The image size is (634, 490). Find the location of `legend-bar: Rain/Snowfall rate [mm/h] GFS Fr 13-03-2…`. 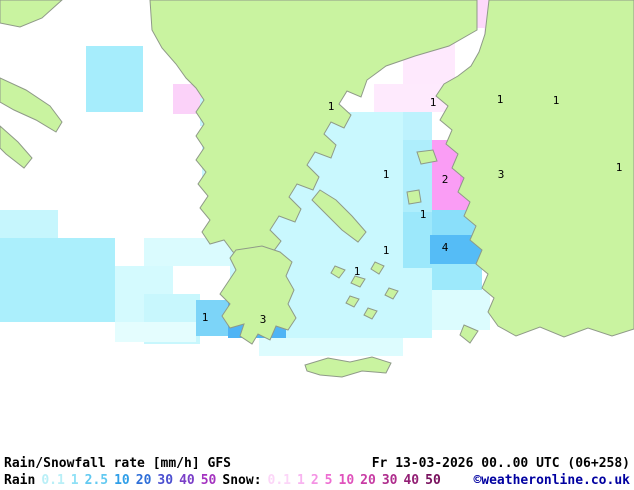

legend-bar: Rain/Snowfall rate [mm/h] GFS Fr 13-03-2… is located at coordinates (317, 472).